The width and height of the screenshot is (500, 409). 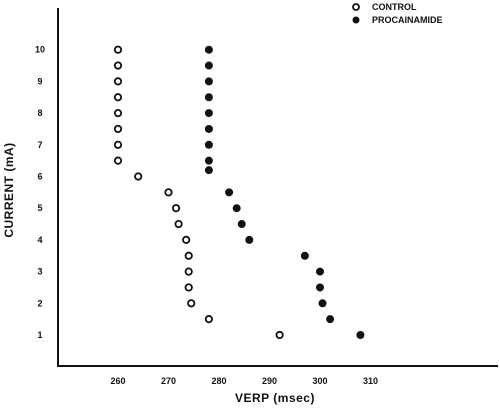 I want to click on y-tick-label: 8, so click(x=39, y=113).